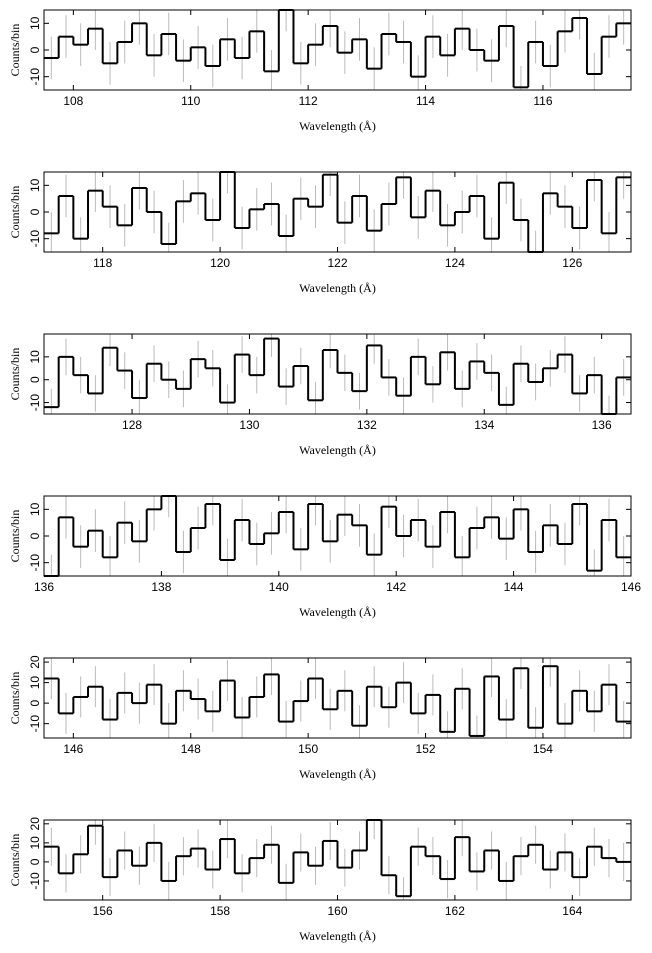  Describe the element at coordinates (337, 263) in the screenshot. I see `x-tick-label: 122` at that location.